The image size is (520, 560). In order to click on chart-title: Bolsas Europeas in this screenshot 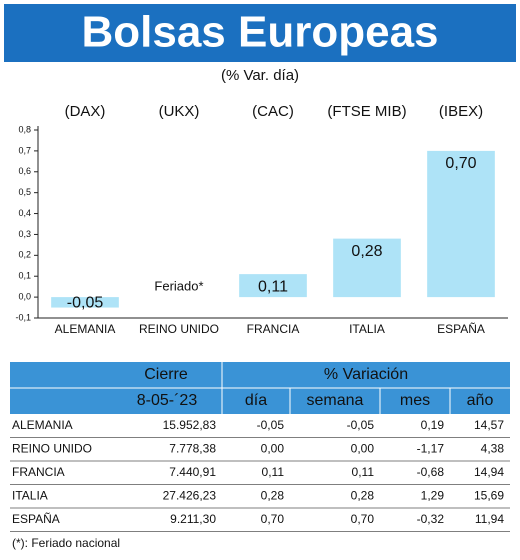, I will do `click(259, 32)`.